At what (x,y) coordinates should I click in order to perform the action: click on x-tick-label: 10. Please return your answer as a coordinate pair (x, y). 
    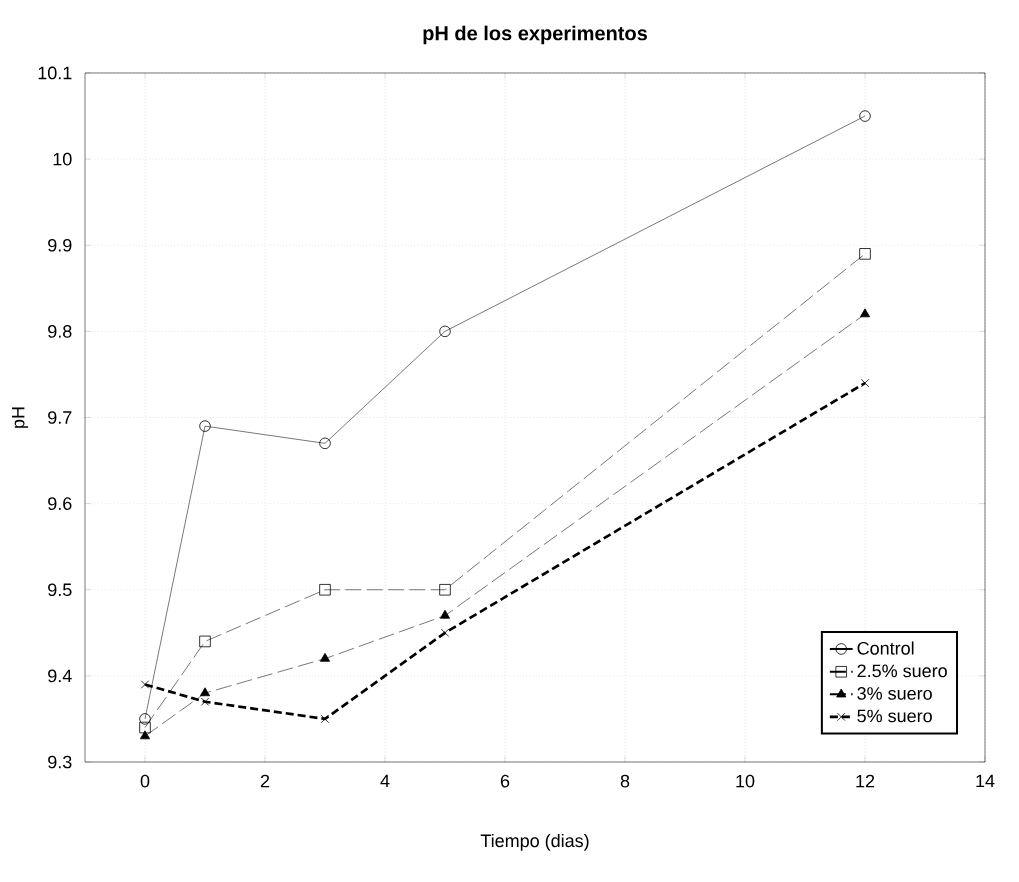
    Looking at the image, I should click on (745, 781).